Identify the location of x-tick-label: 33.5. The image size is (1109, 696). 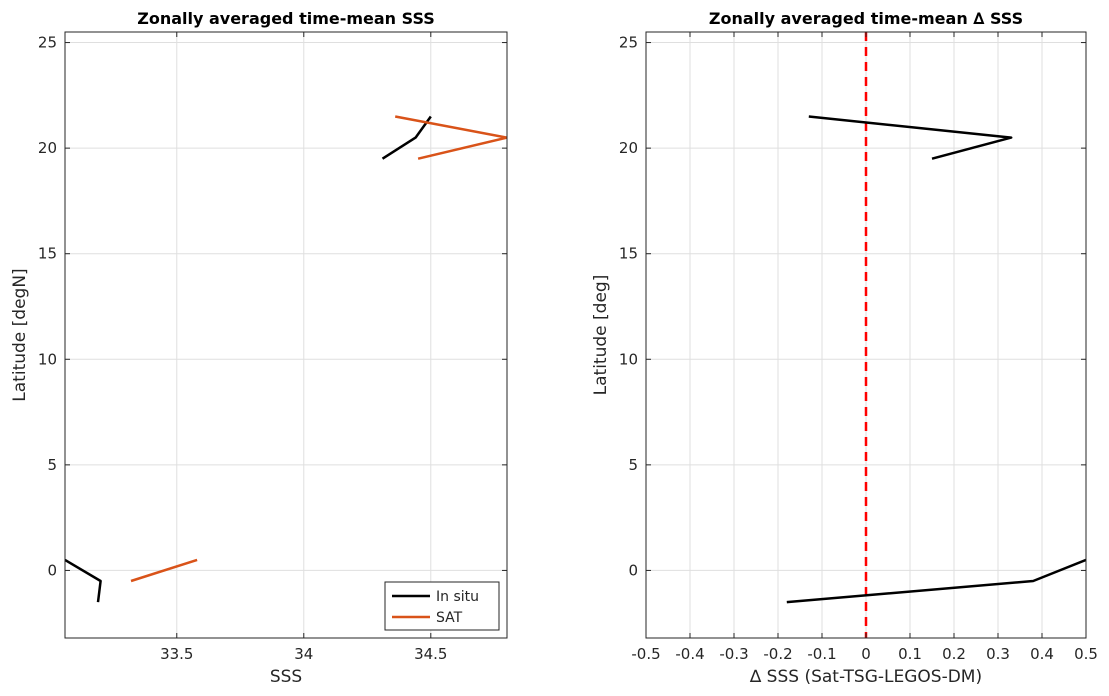
(176, 654).